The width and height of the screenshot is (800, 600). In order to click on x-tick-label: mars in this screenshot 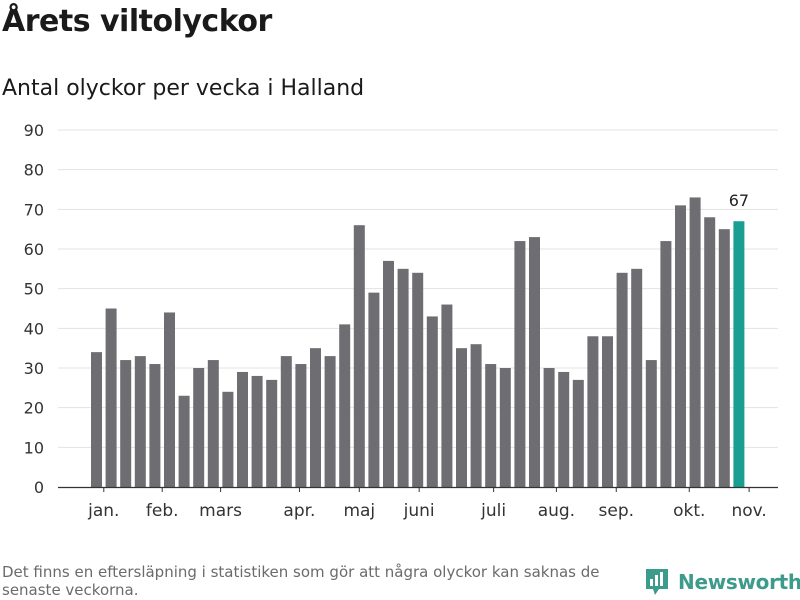, I will do `click(220, 511)`.